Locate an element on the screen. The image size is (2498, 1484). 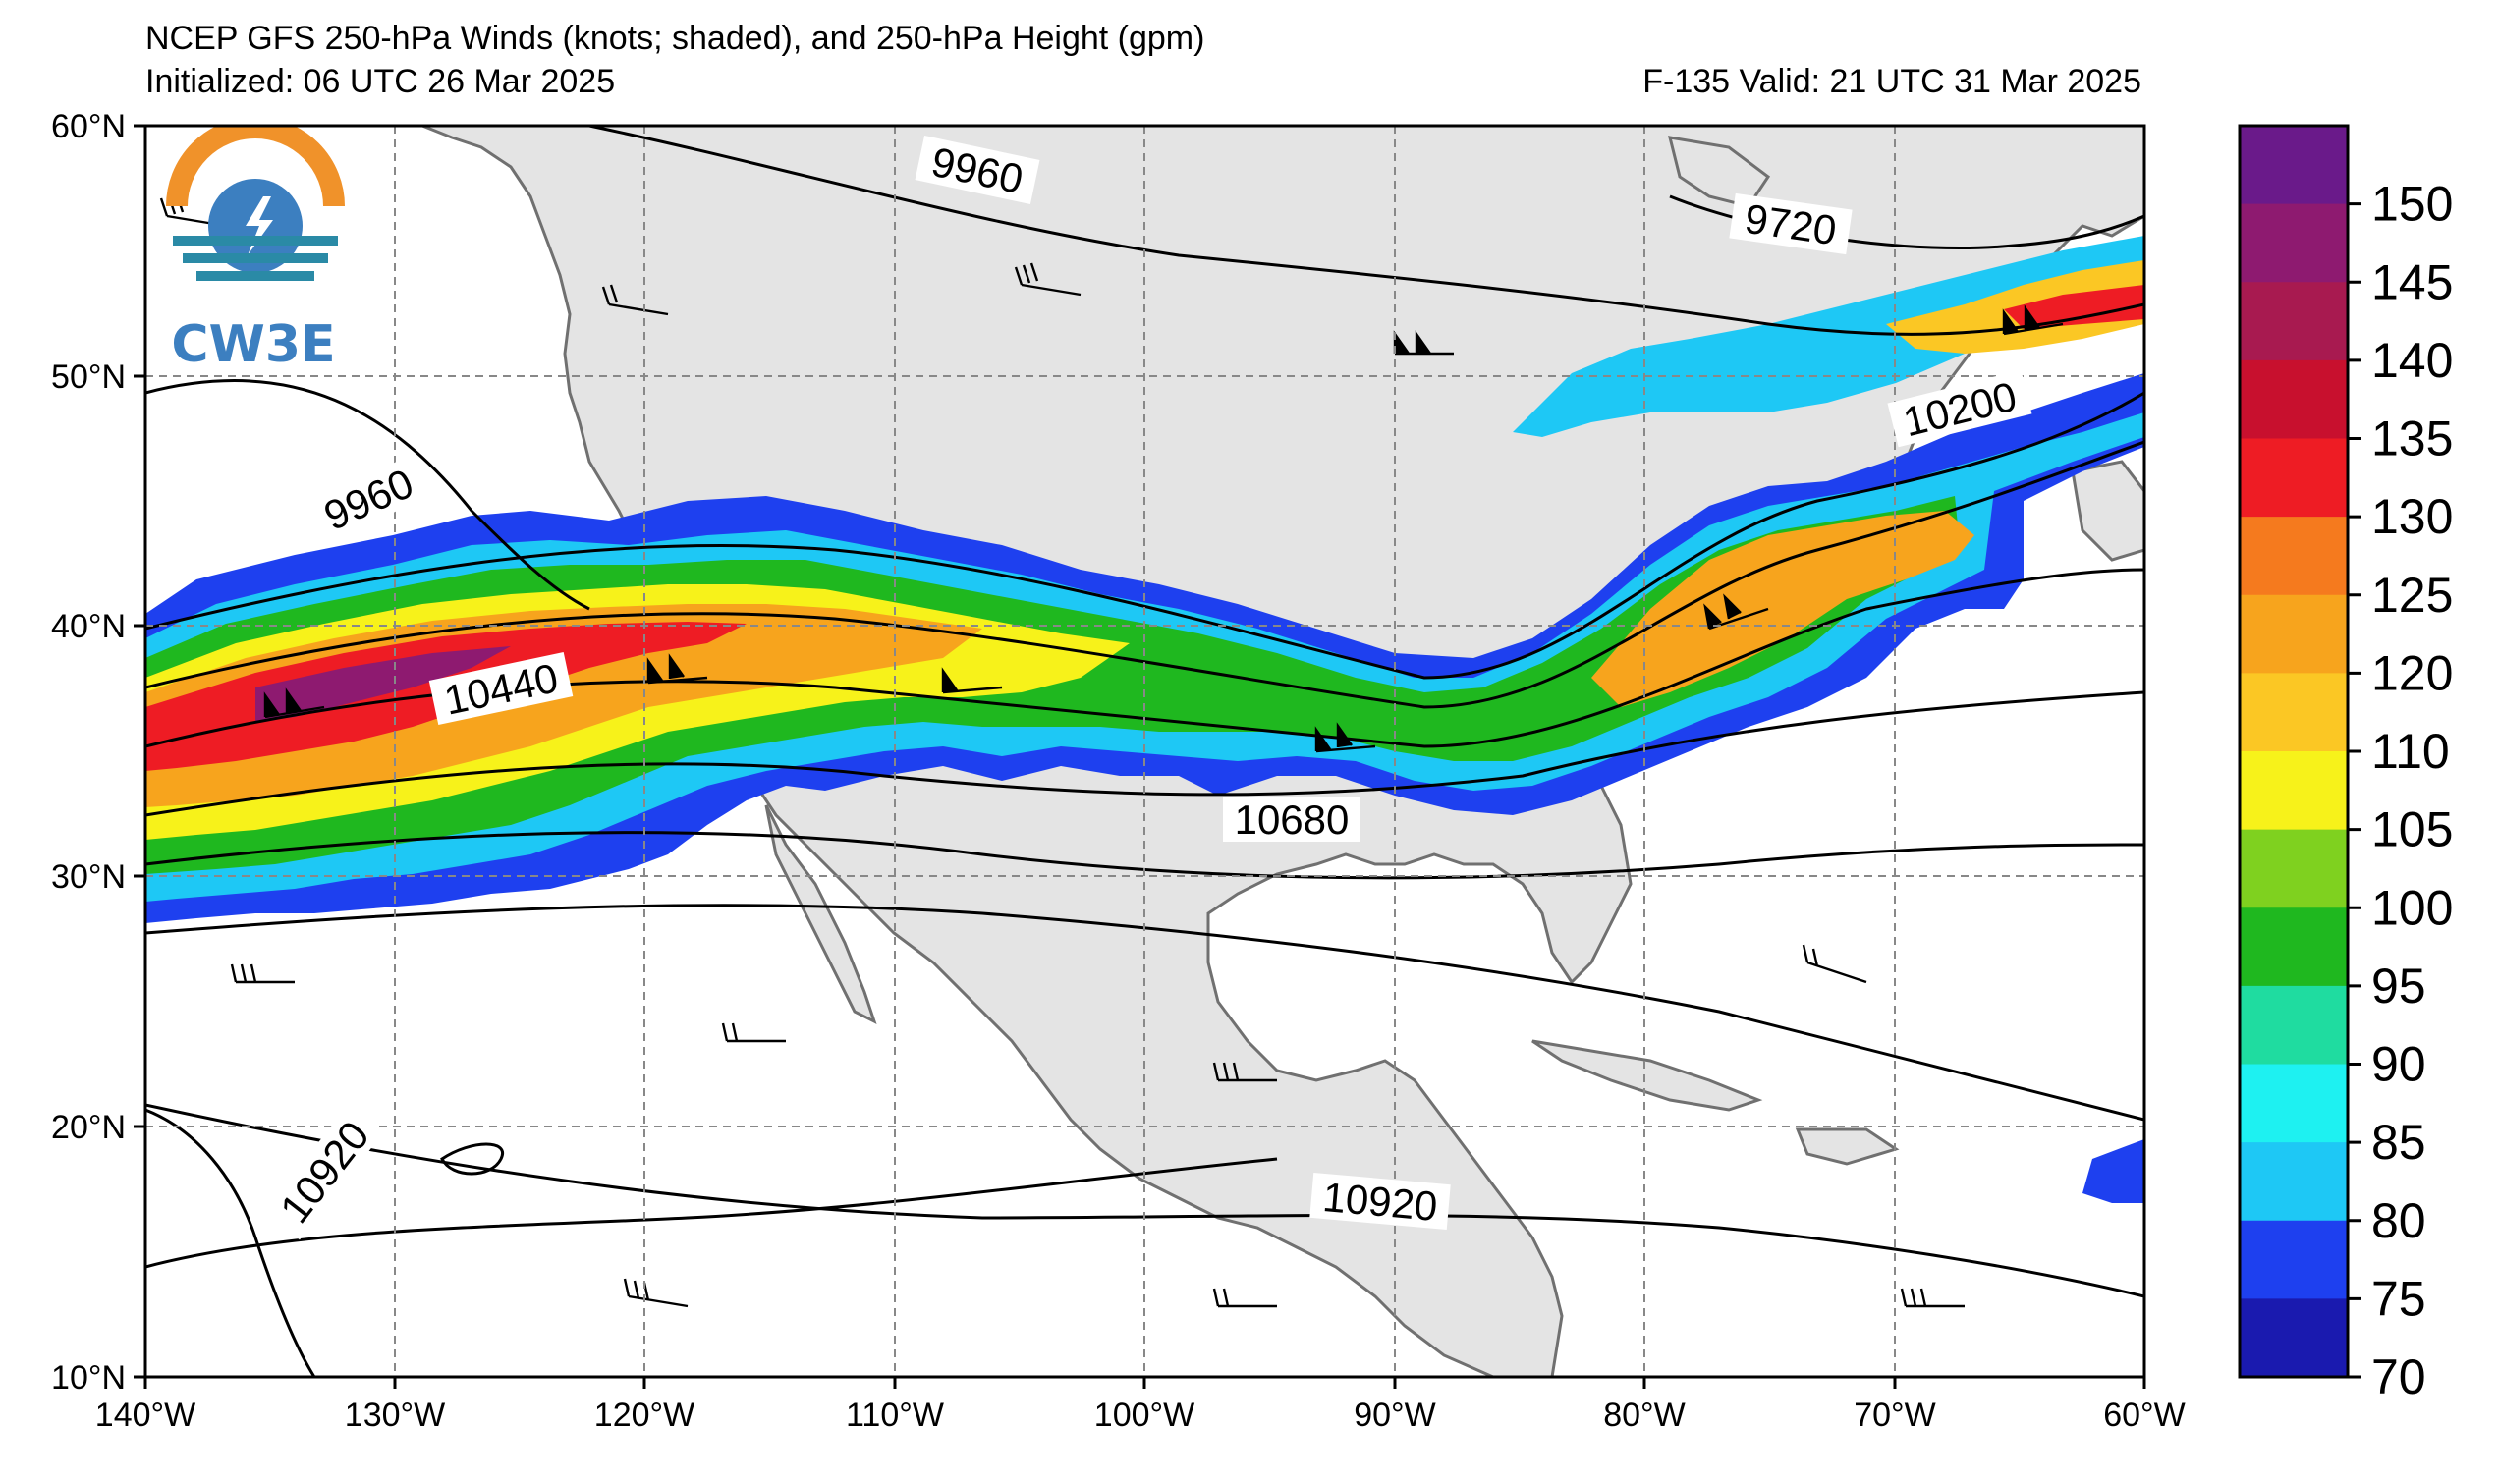
lat-label: 20°N is located at coordinates (88, 1127).